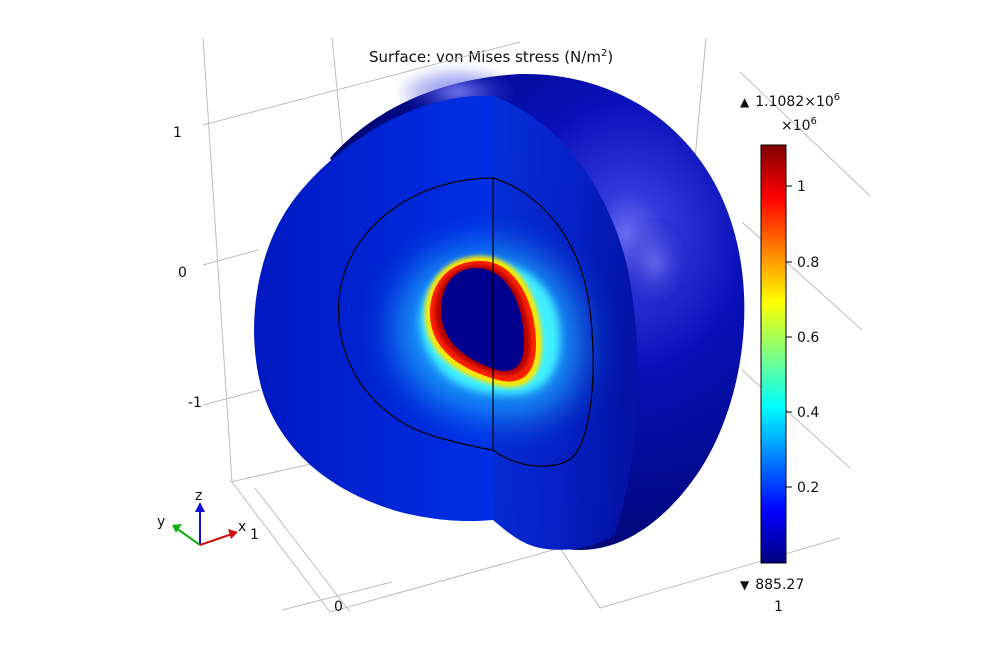 The image size is (1008, 660). I want to click on x-tick-1: 1, so click(778, 607).